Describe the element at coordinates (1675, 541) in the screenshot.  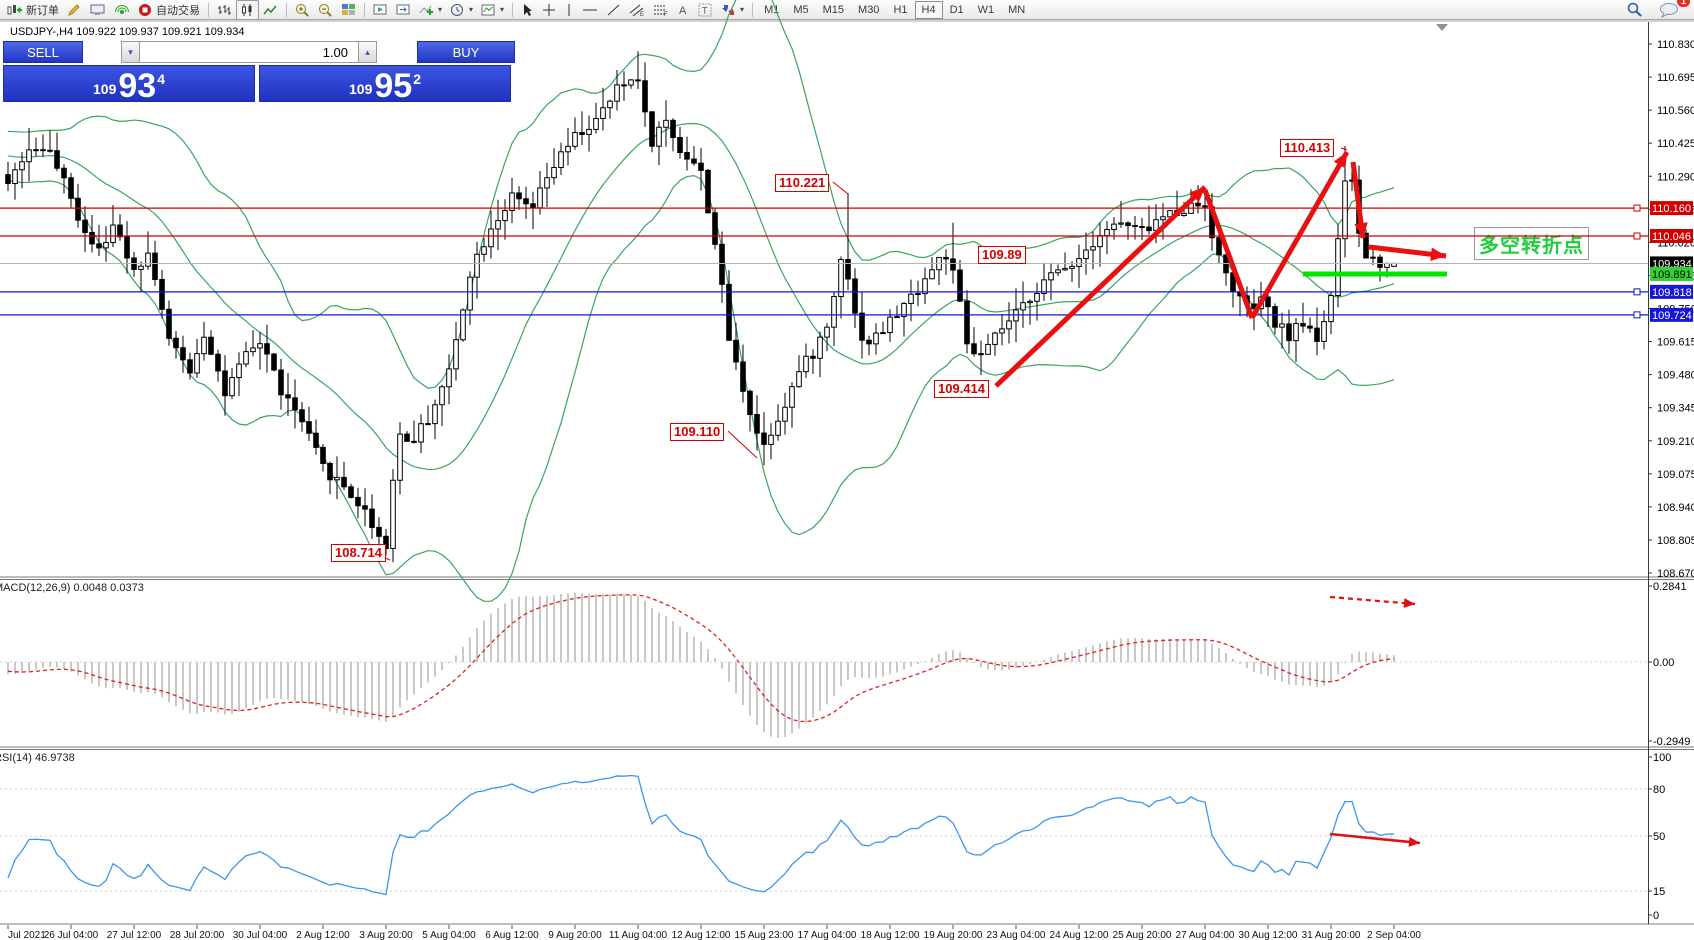
I see `svg-text: 108.805` at that location.